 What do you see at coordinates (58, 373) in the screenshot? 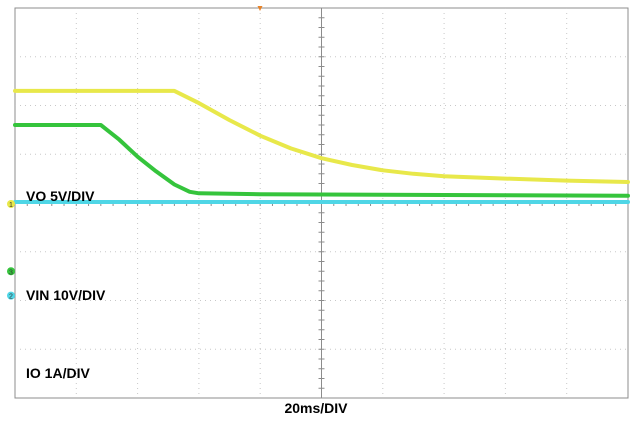
I see `series-label-io: IO 1A/DIV` at bounding box center [58, 373].